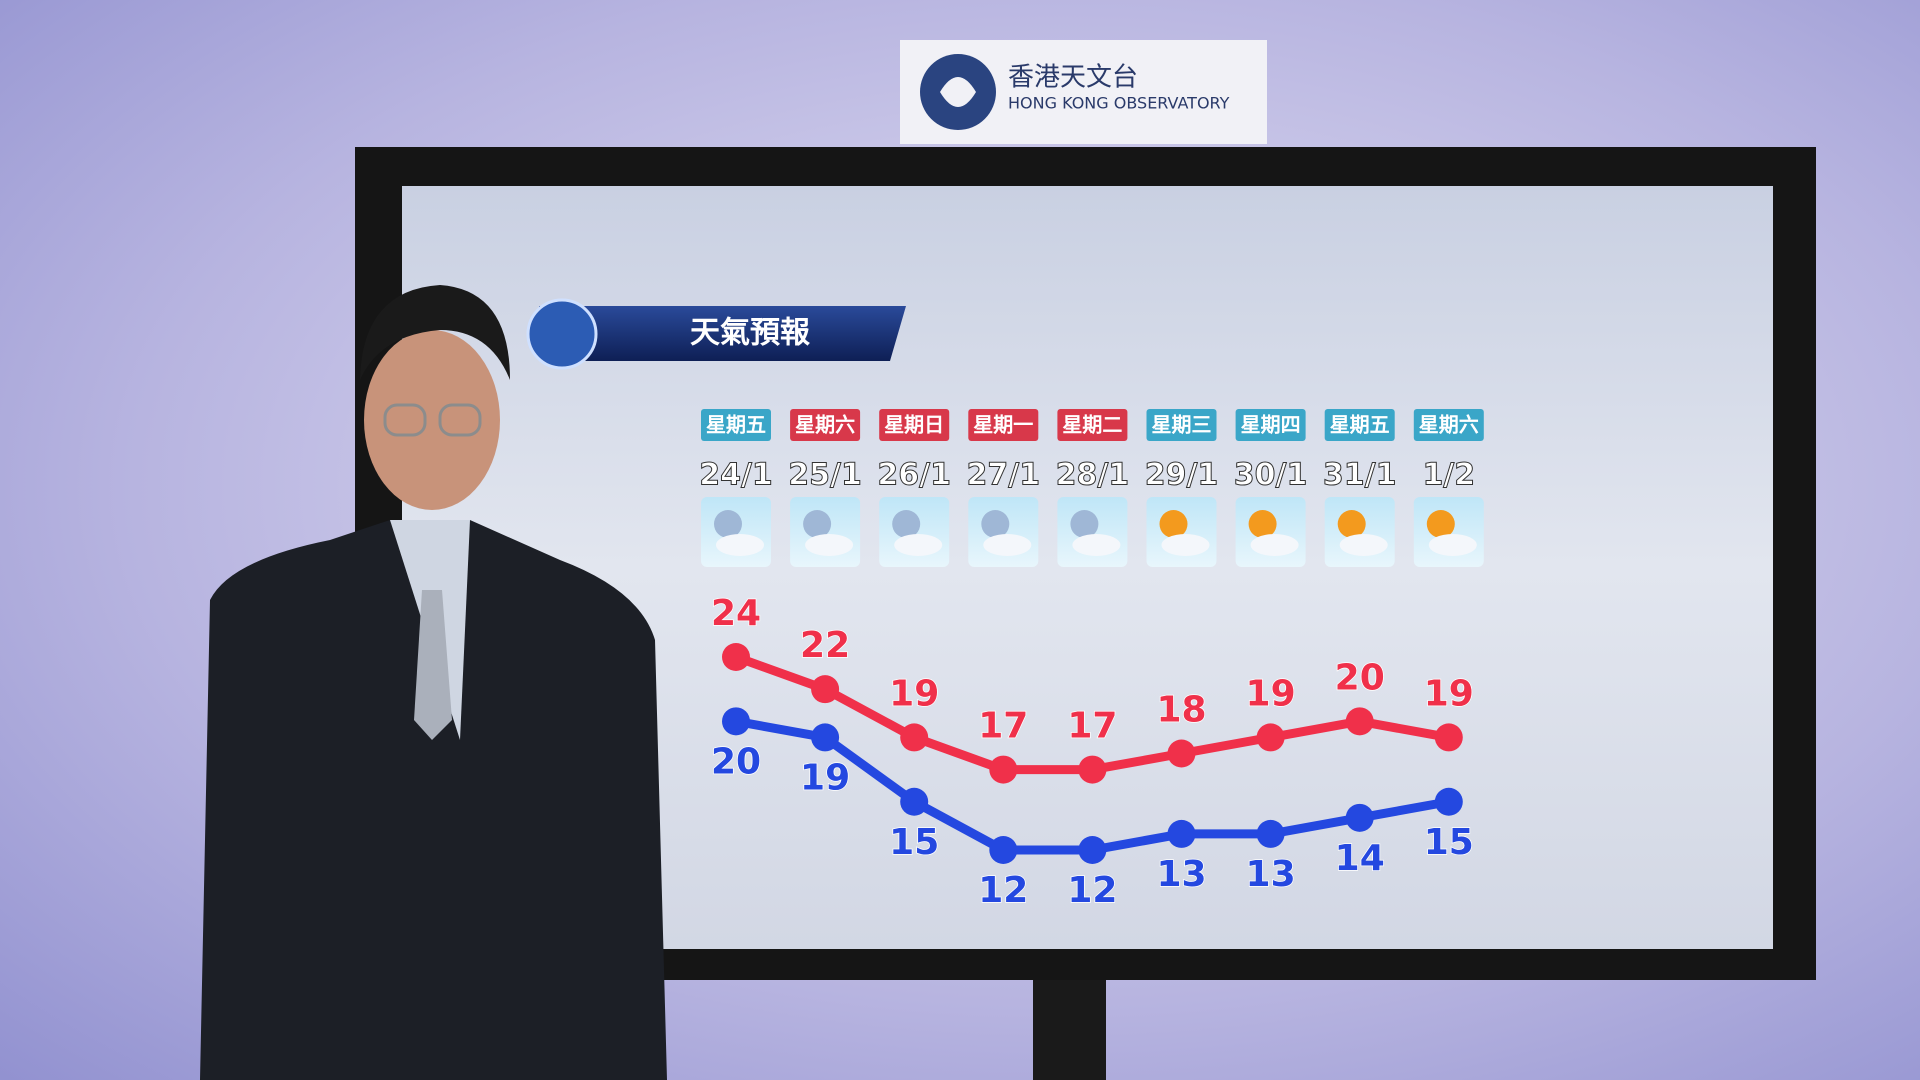  Describe the element at coordinates (736, 475) in the screenshot. I see `date-label: 24/1` at that location.